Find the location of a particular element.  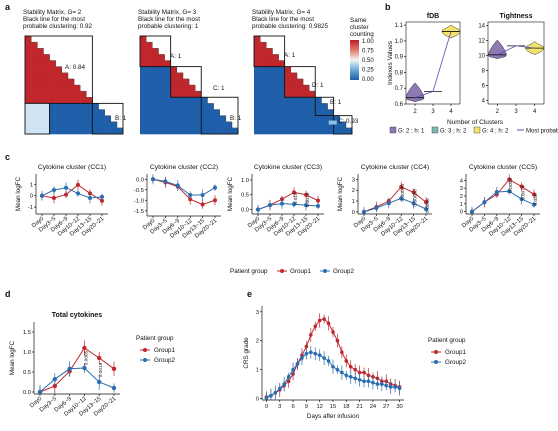

colorbar-bar is located at coordinates (354, 60).